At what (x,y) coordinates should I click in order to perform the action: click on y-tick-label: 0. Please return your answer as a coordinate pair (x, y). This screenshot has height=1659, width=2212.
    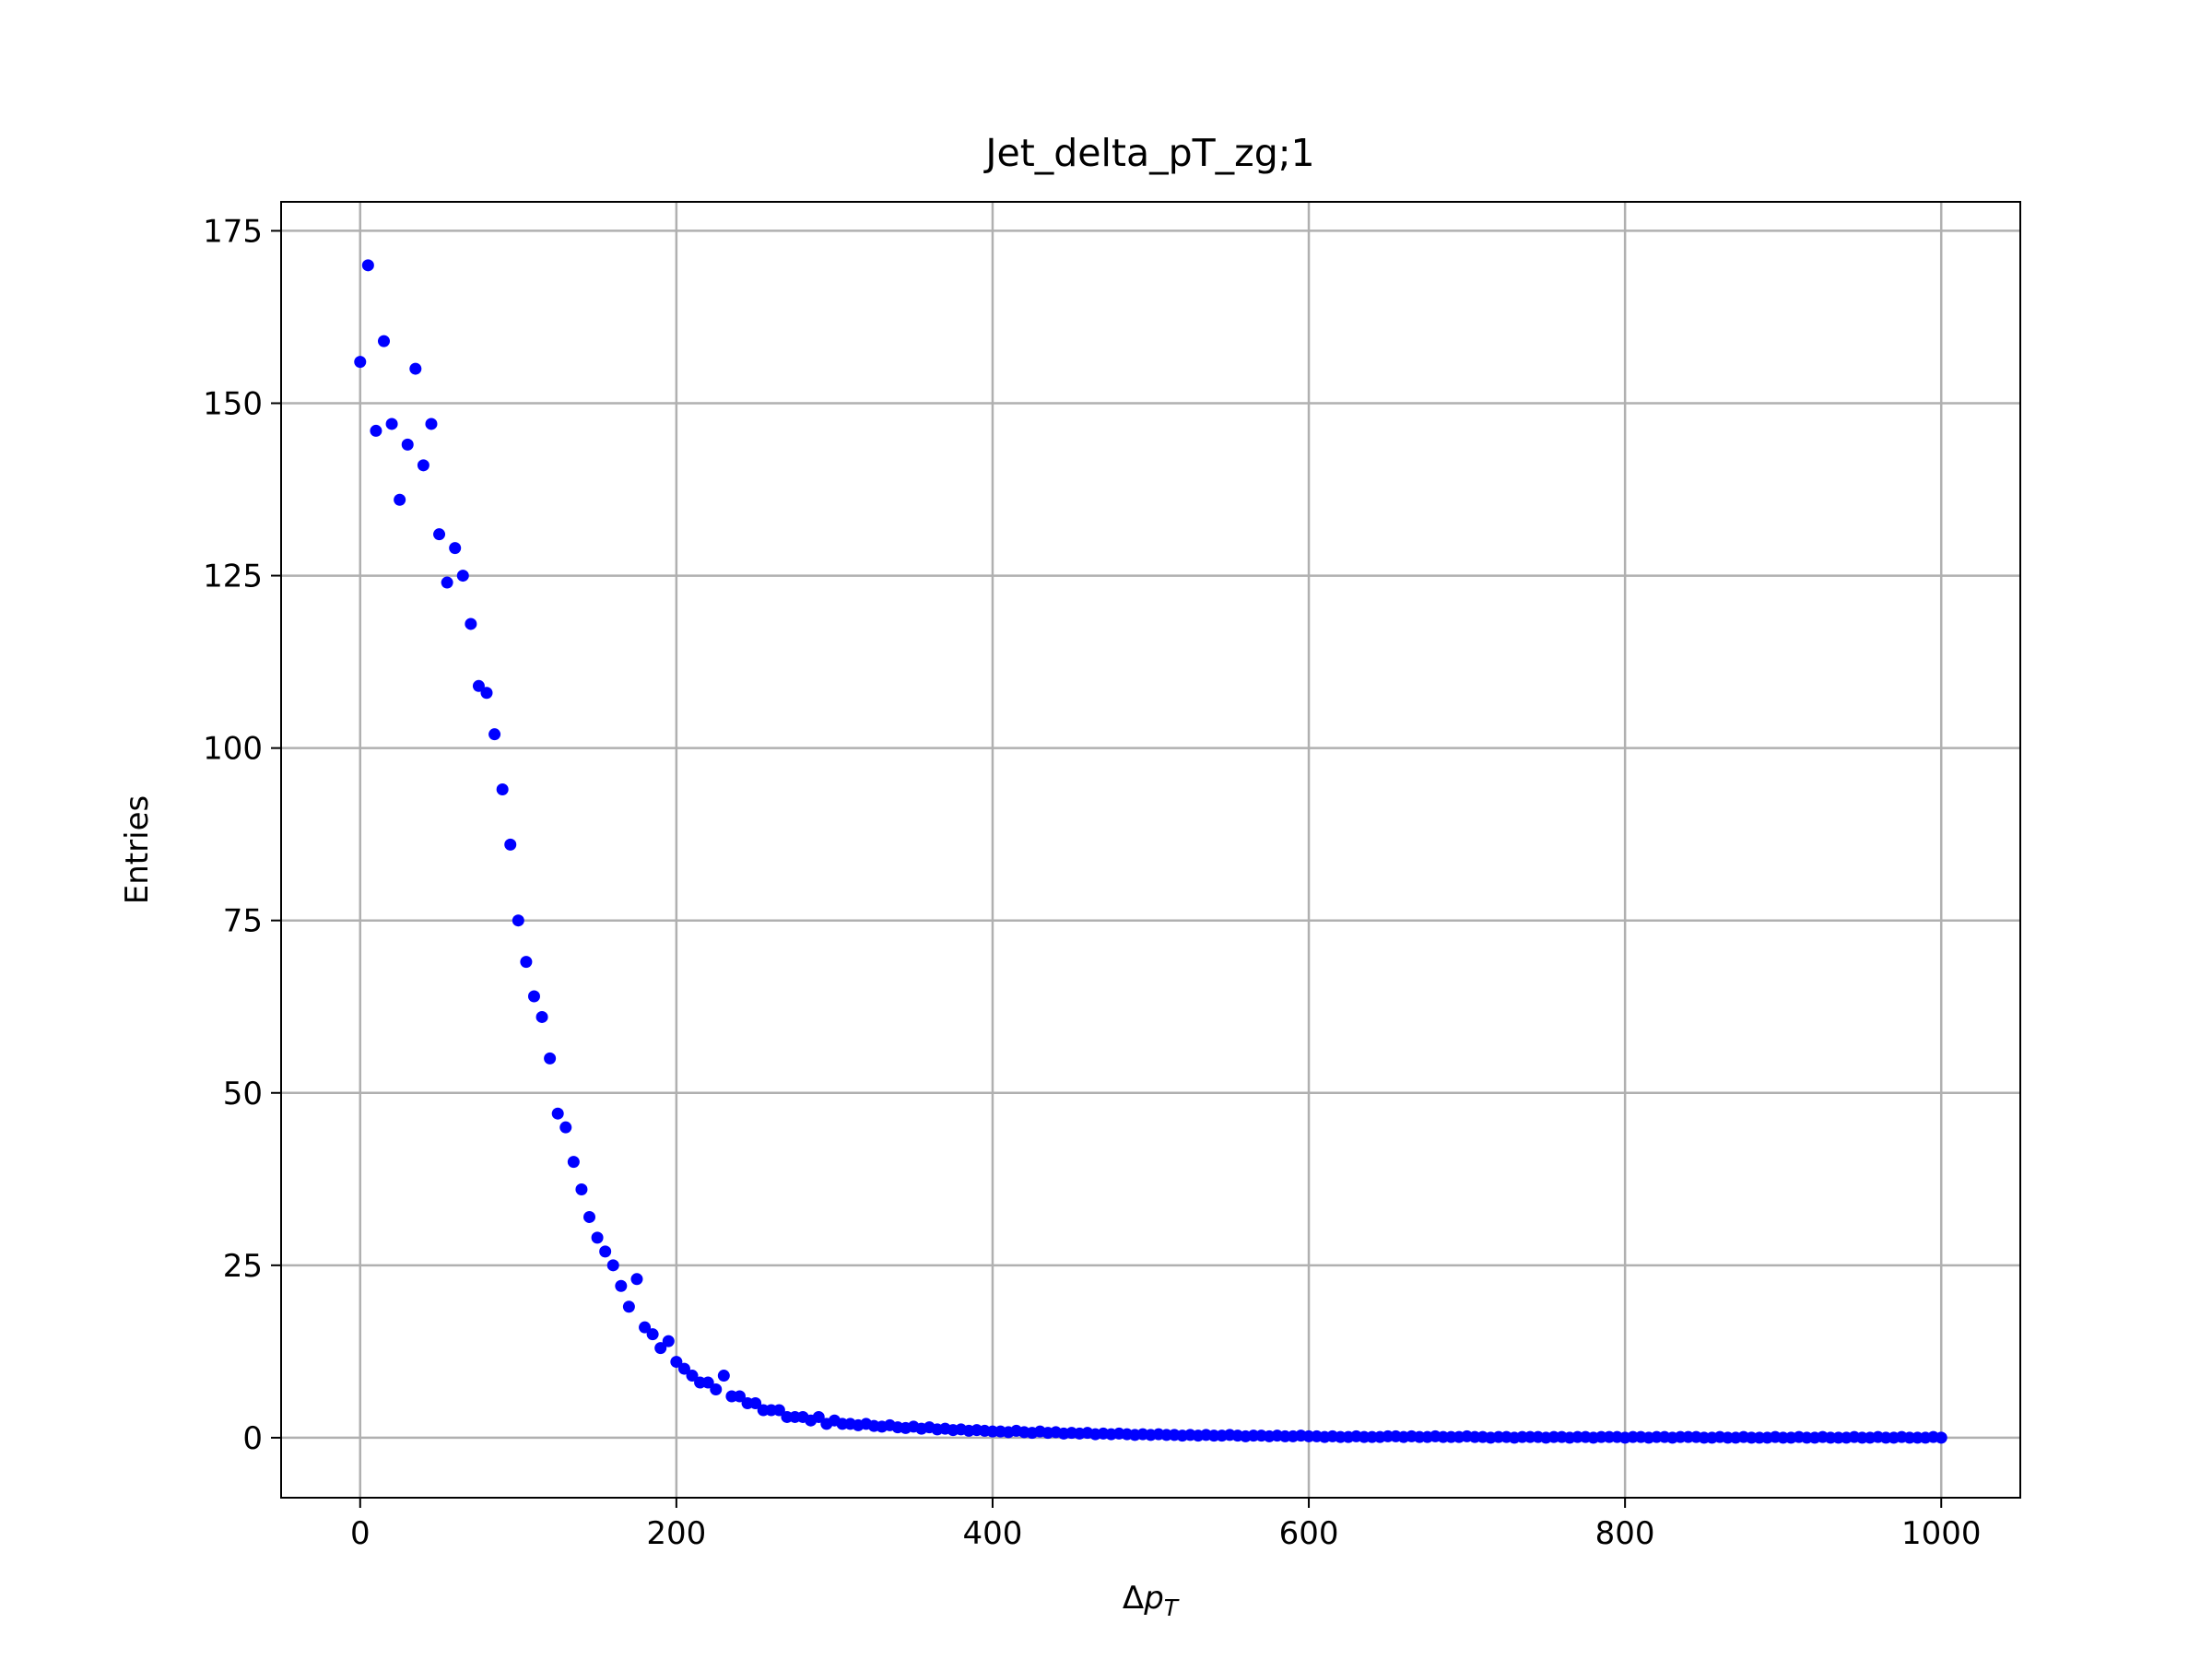
    Looking at the image, I should click on (252, 1438).